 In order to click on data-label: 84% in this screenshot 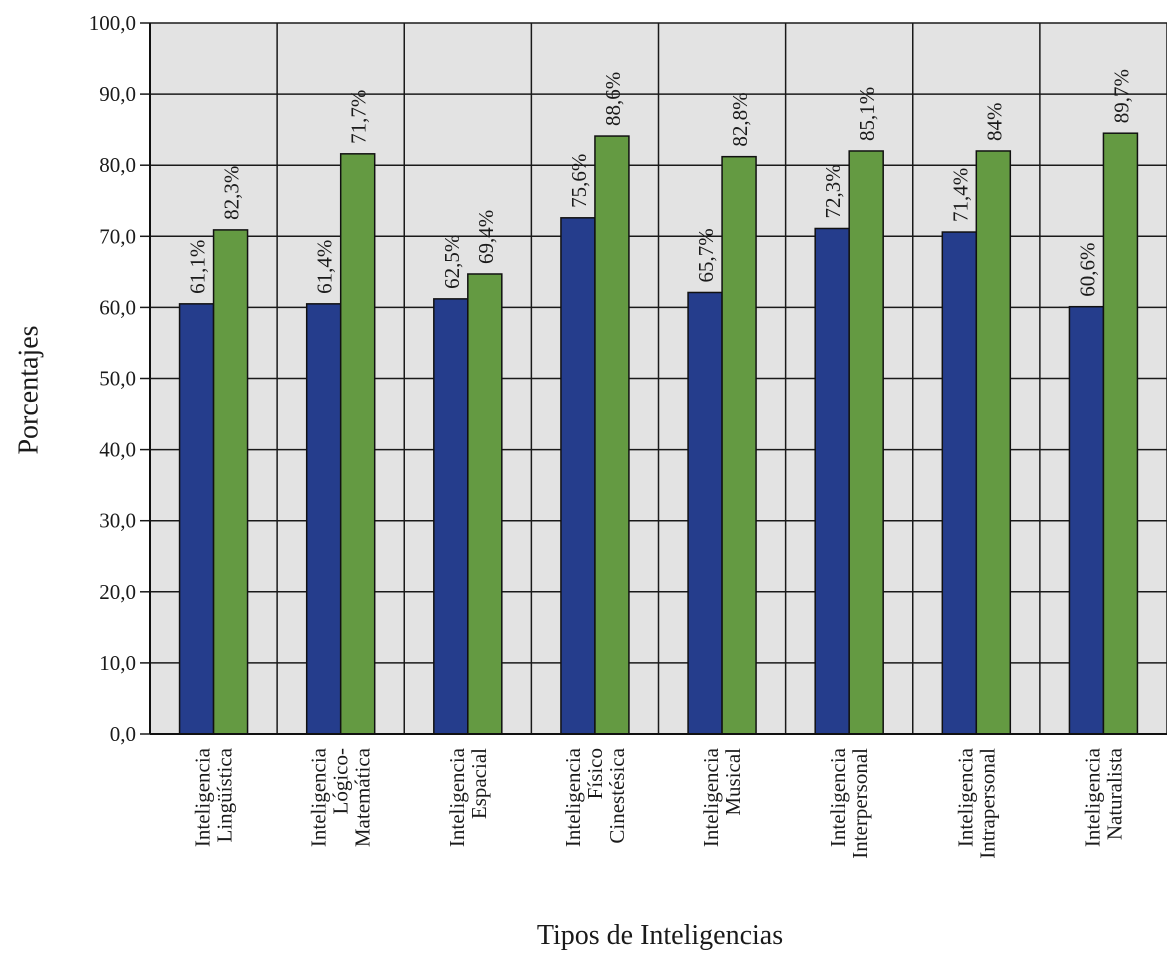, I will do `click(994, 121)`.